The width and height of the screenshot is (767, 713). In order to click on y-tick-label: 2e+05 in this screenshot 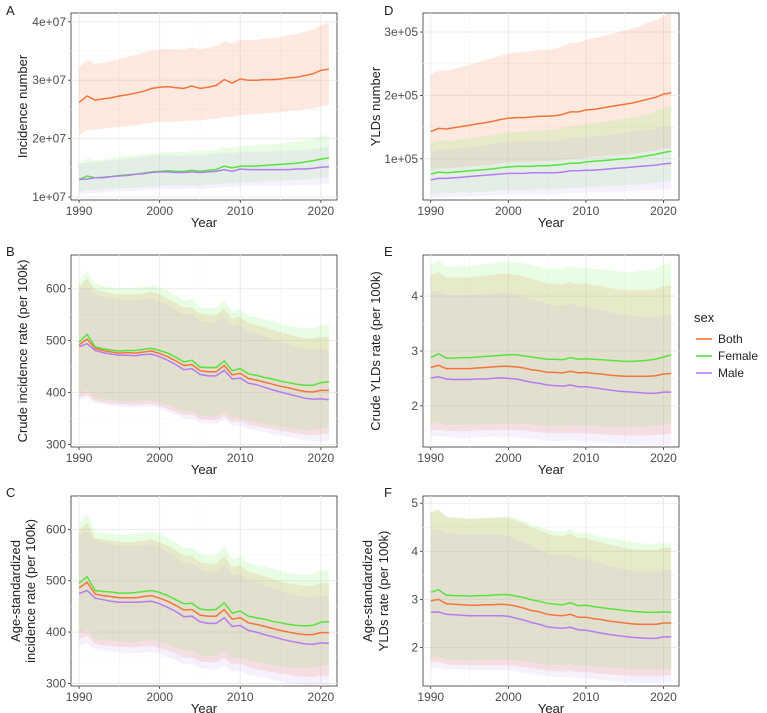, I will do `click(401, 95)`.